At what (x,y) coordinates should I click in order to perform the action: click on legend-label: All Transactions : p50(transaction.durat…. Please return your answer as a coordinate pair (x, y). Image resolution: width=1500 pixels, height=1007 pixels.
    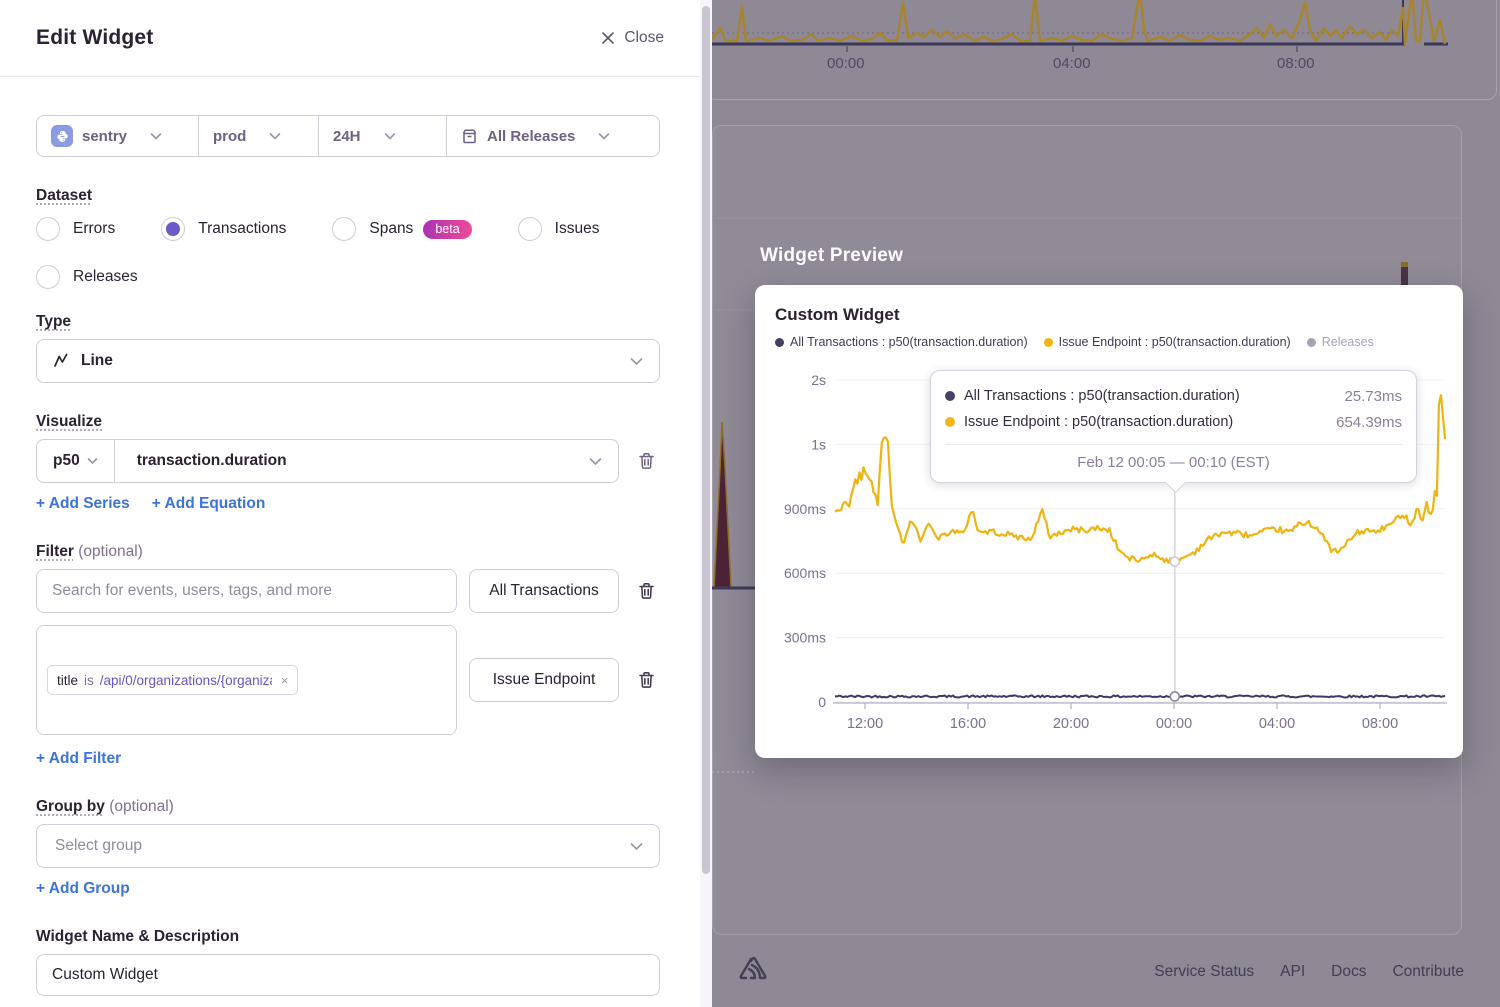
    Looking at the image, I should click on (909, 342).